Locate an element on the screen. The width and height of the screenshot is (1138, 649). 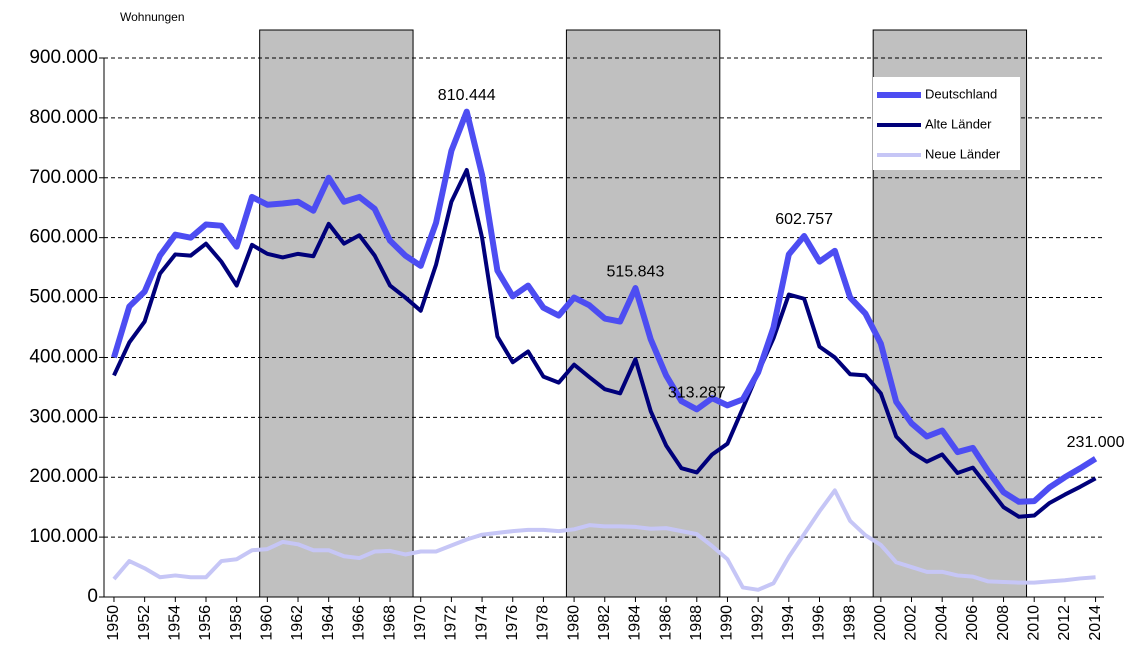
x-tick-label: 1950 is located at coordinates (113, 623).